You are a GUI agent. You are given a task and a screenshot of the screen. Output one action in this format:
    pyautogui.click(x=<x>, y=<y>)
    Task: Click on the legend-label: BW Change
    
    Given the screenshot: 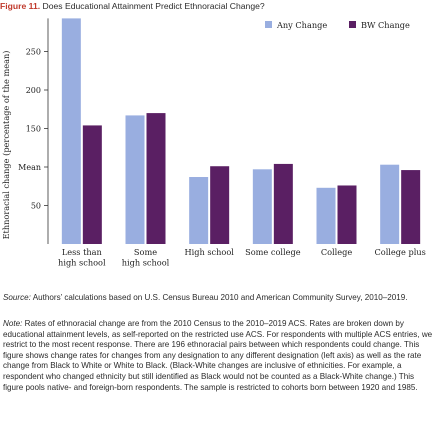 What is the action you would take?
    pyautogui.click(x=385, y=25)
    